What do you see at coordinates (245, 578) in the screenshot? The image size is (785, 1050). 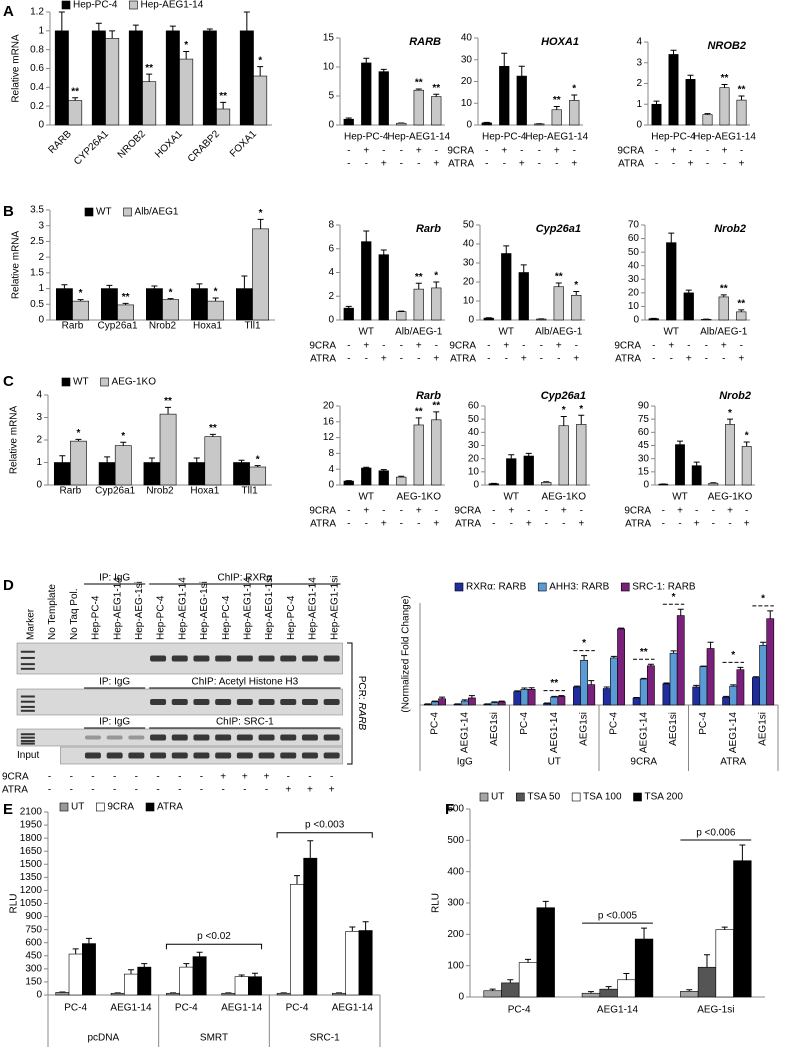 I see `gel-header: ChIP: RXRα` at bounding box center [245, 578].